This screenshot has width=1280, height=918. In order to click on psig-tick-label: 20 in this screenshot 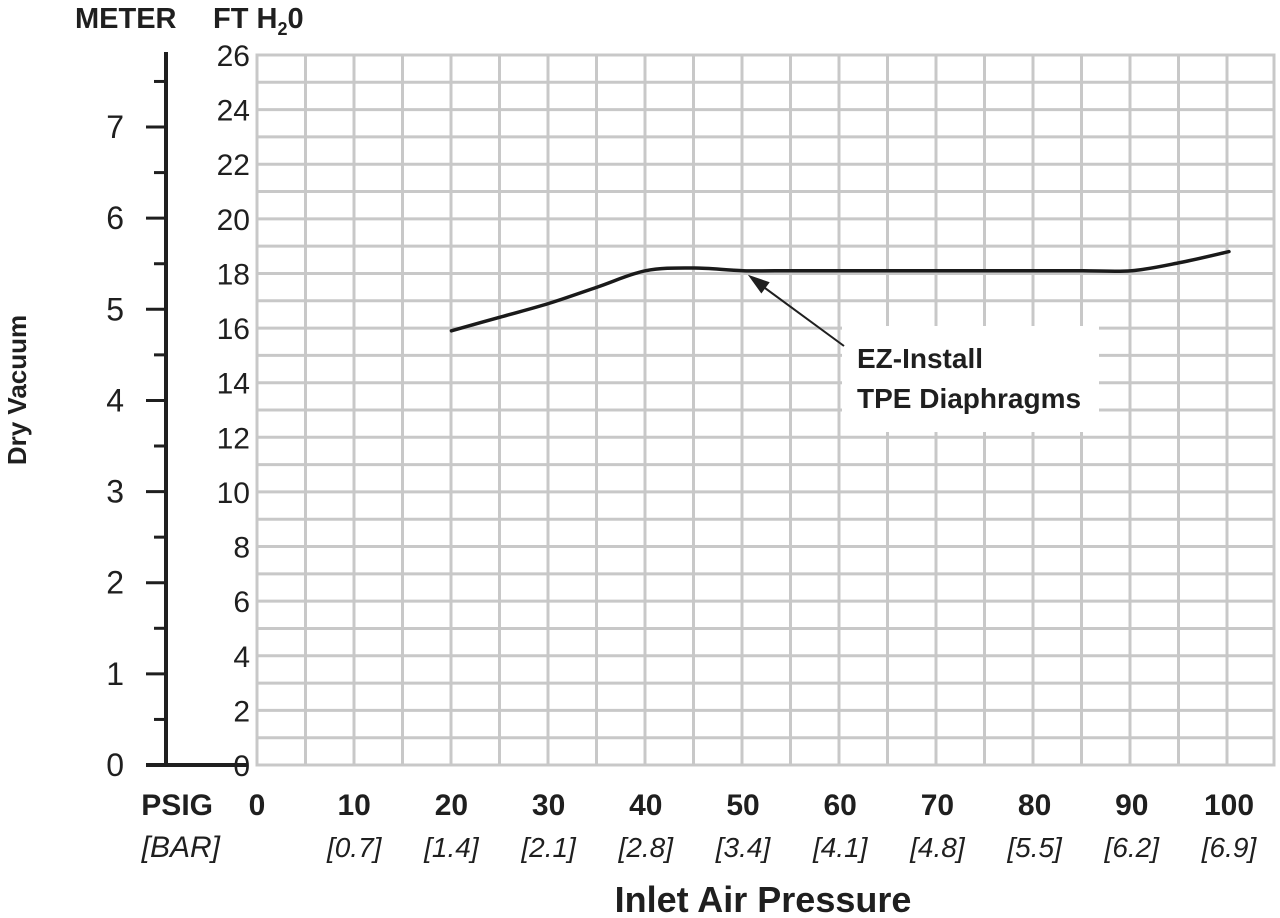, I will do `click(451, 805)`.